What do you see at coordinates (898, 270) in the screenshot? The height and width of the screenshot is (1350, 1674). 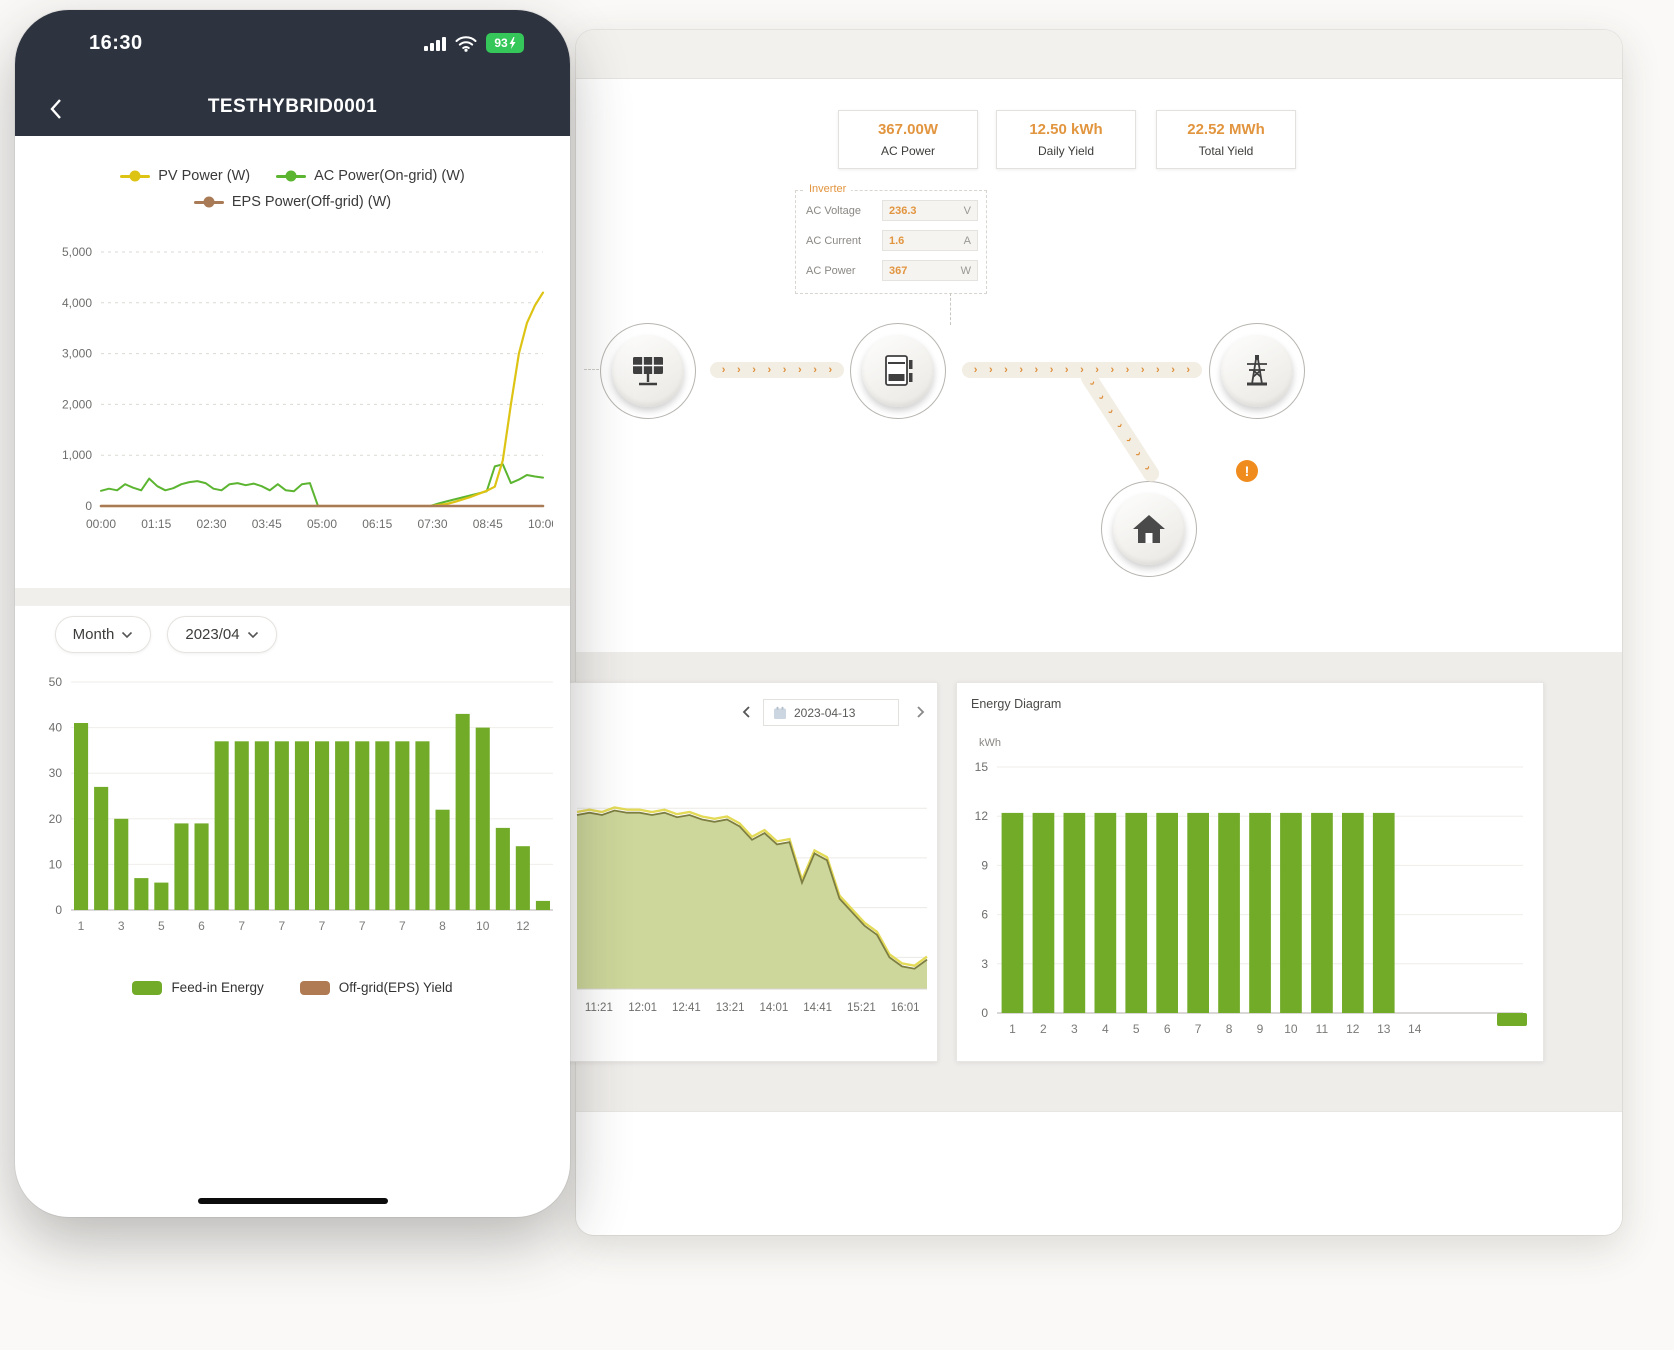 I see `ac-power-row-value: 367` at bounding box center [898, 270].